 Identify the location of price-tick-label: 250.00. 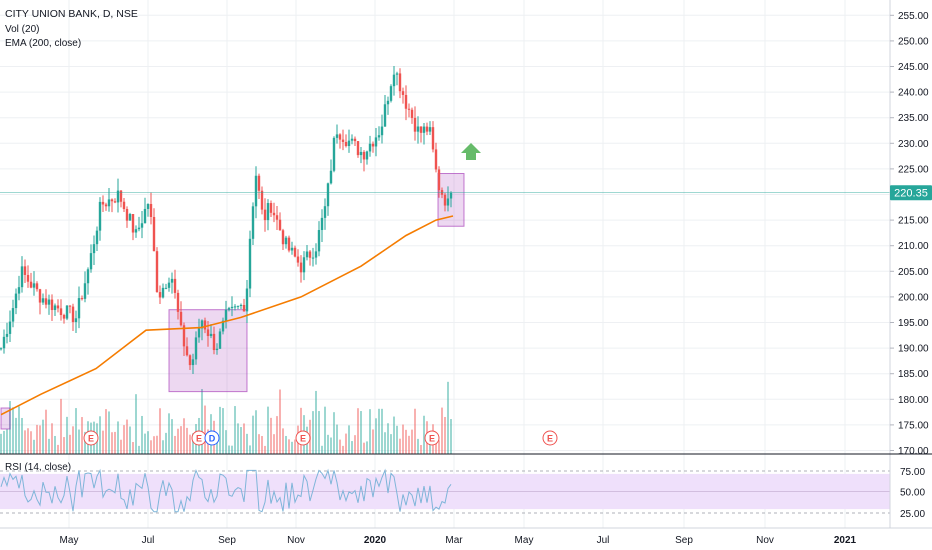
(913, 41).